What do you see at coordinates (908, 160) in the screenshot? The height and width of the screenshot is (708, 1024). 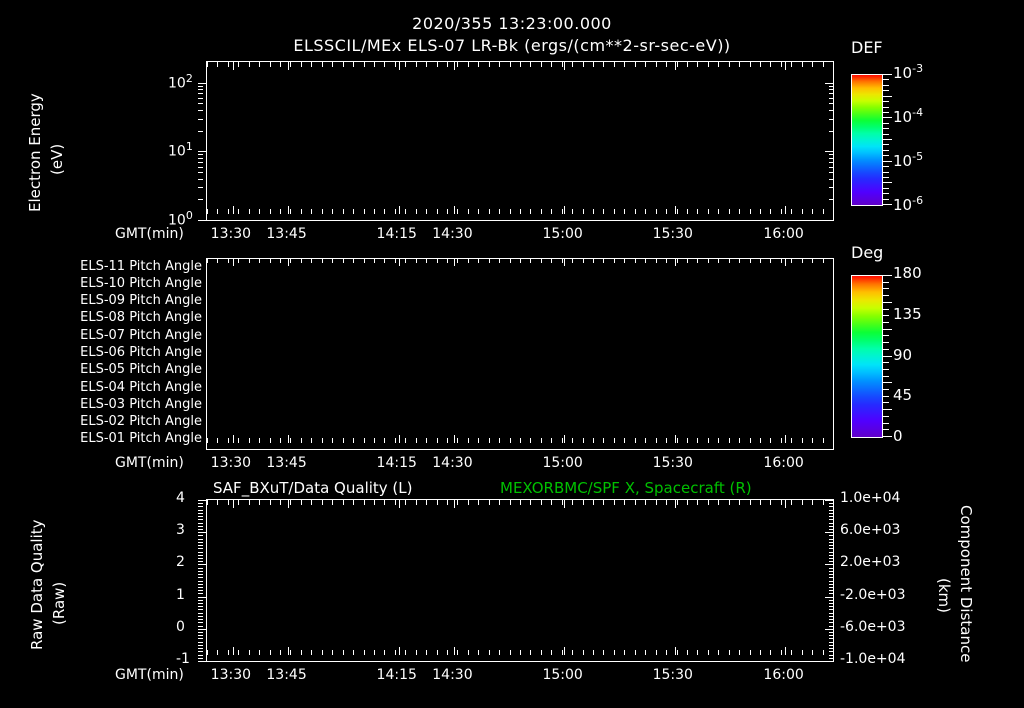 I see `def-colorbar-label-2: 10⁻⁵` at bounding box center [908, 160].